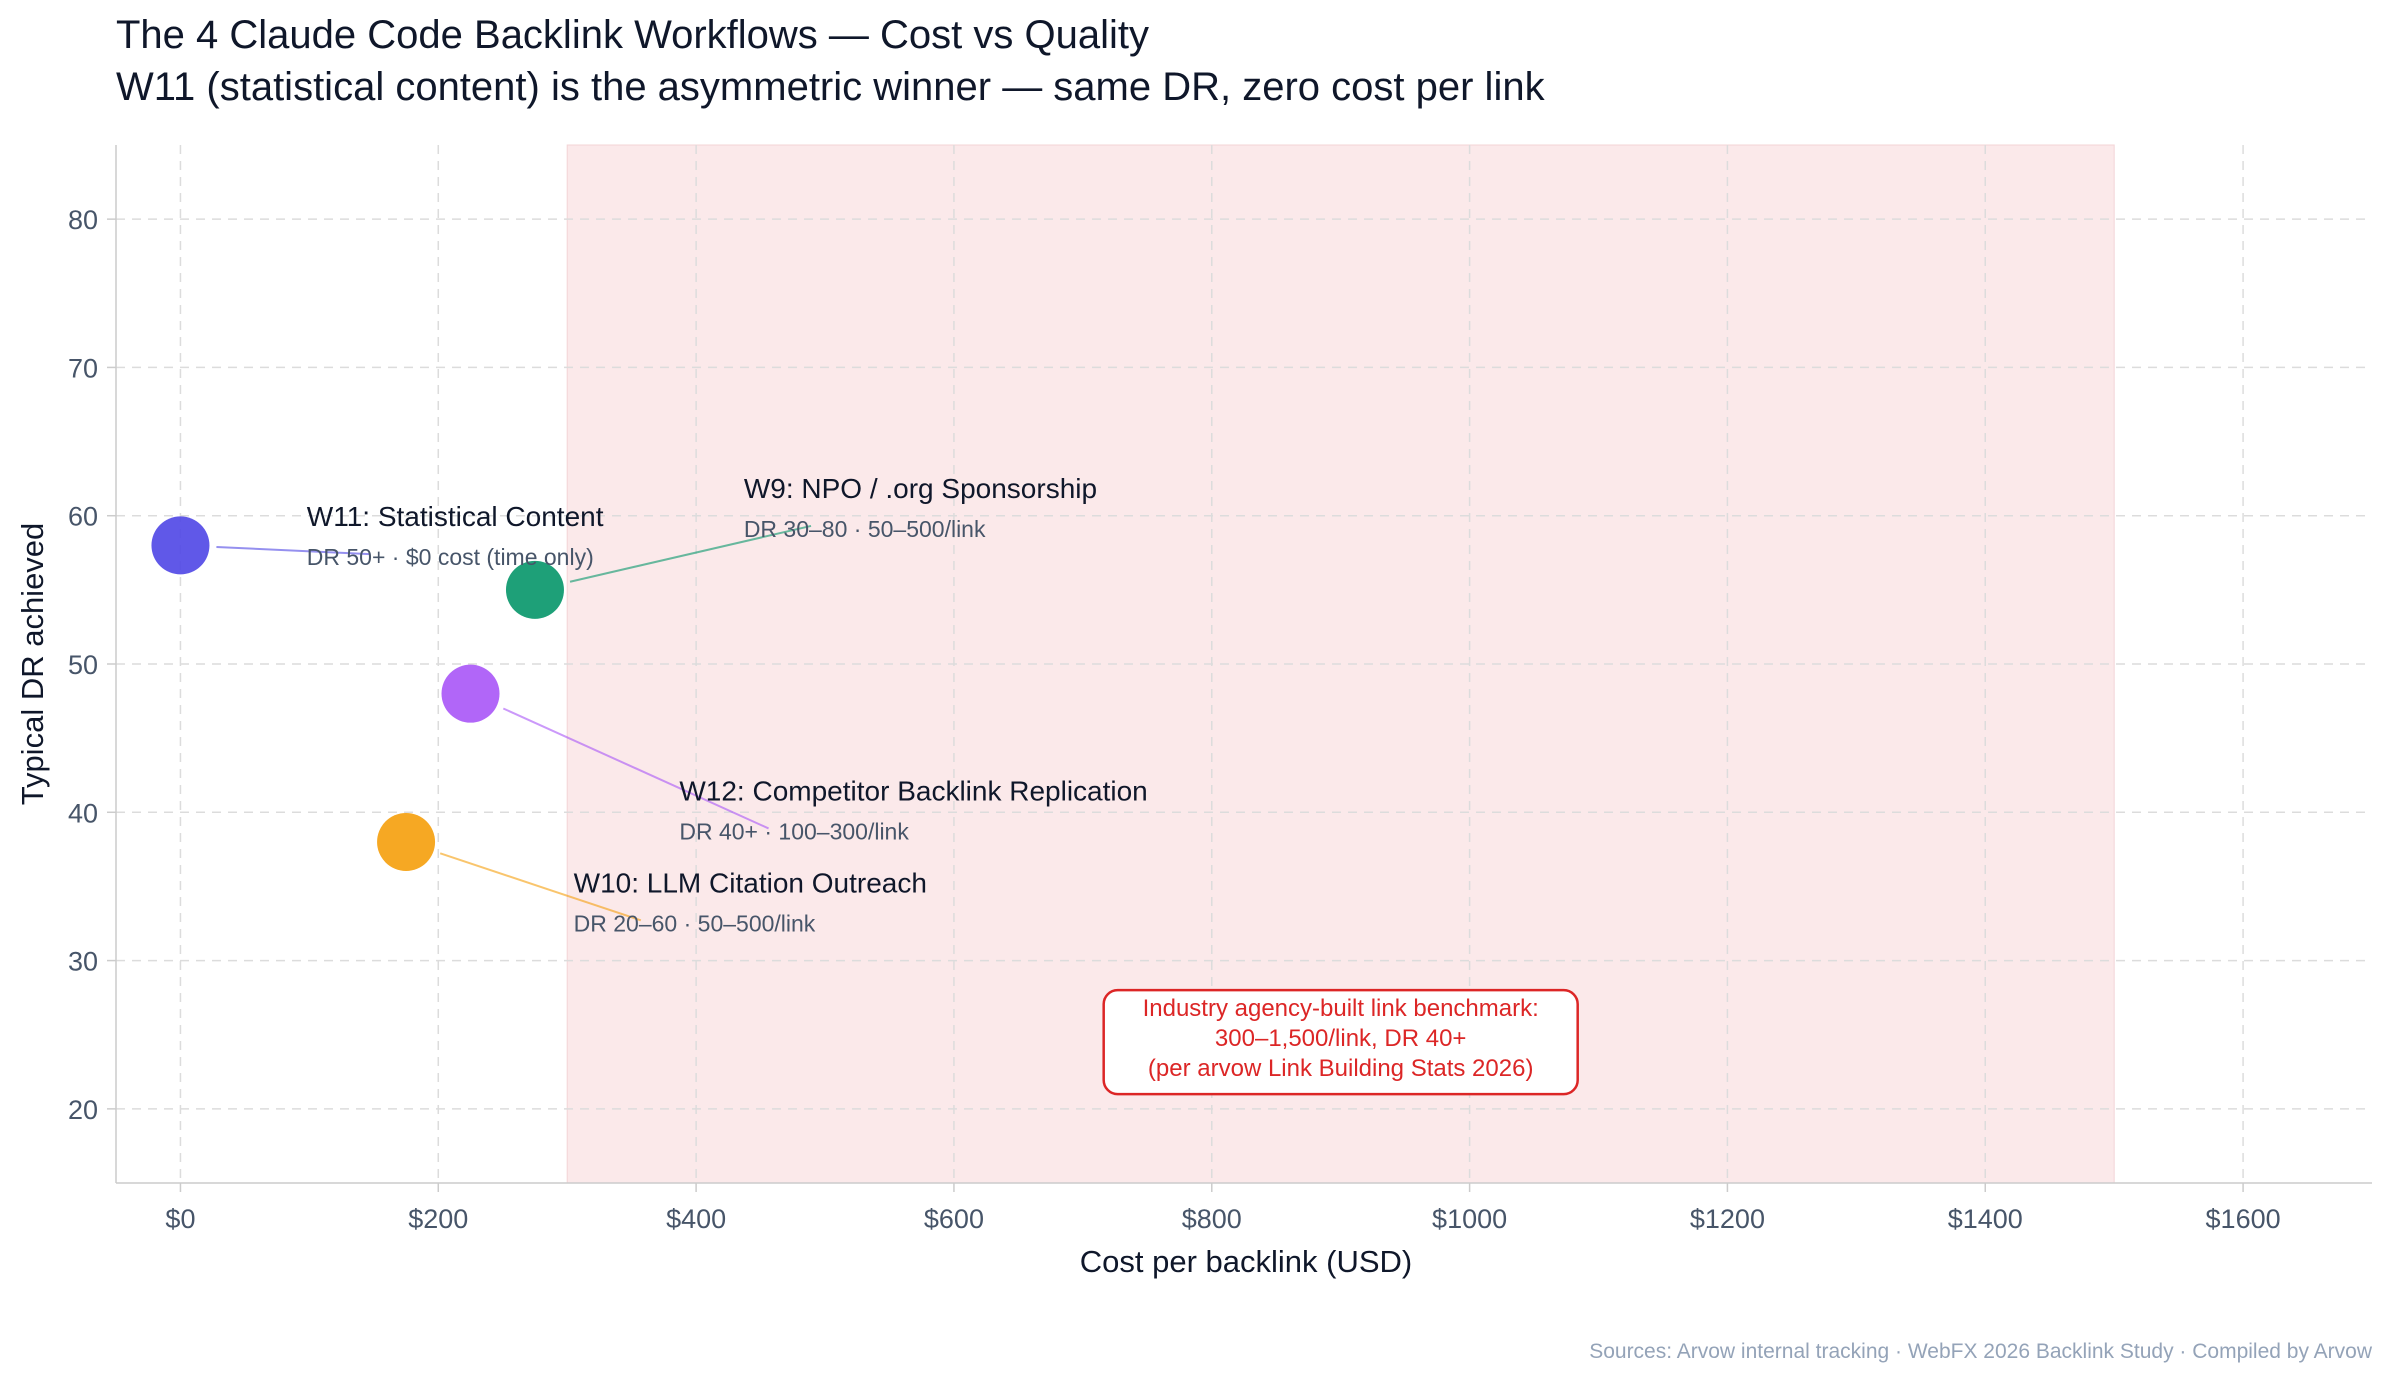 This screenshot has height=1383, width=2381. Describe the element at coordinates (455, 516) in the screenshot. I see `point-label: W11: Statistical Content` at that location.